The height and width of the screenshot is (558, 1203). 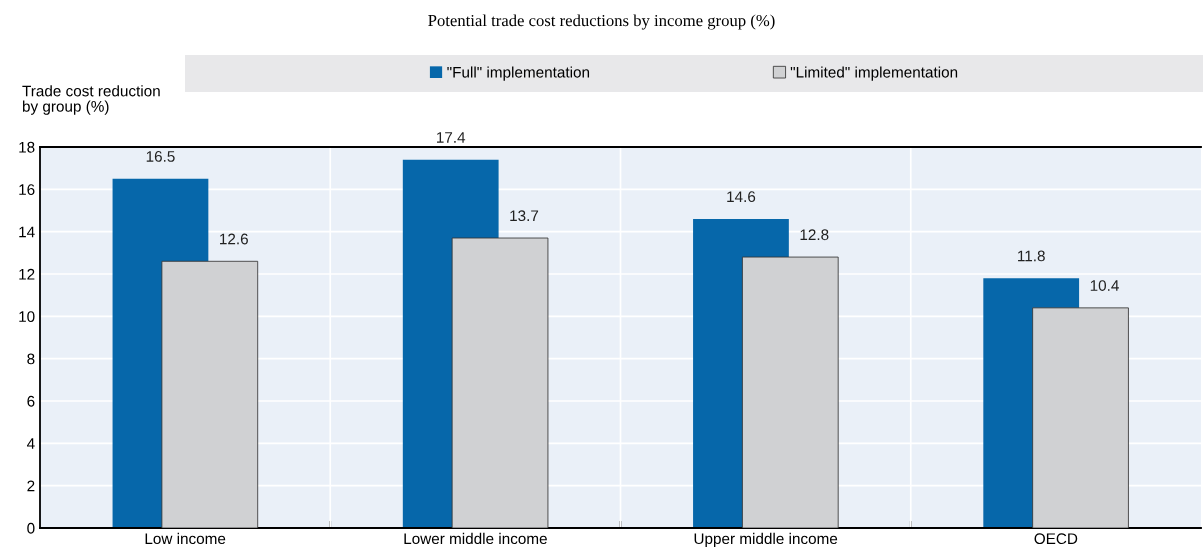 What do you see at coordinates (518, 73) in the screenshot?
I see `legend-label: "Full" implementation` at bounding box center [518, 73].